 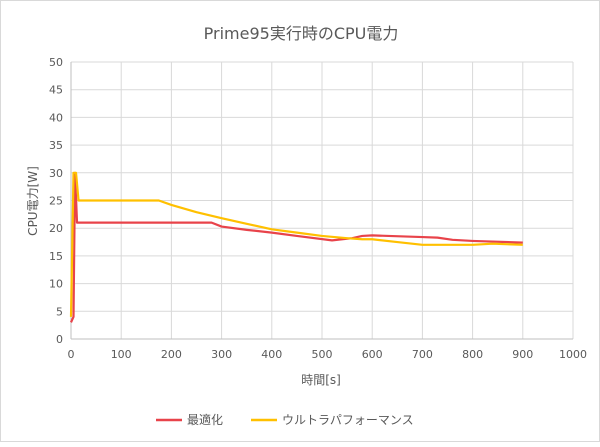 What do you see at coordinates (59, 311) in the screenshot?
I see `y-tick-label: 5` at bounding box center [59, 311].